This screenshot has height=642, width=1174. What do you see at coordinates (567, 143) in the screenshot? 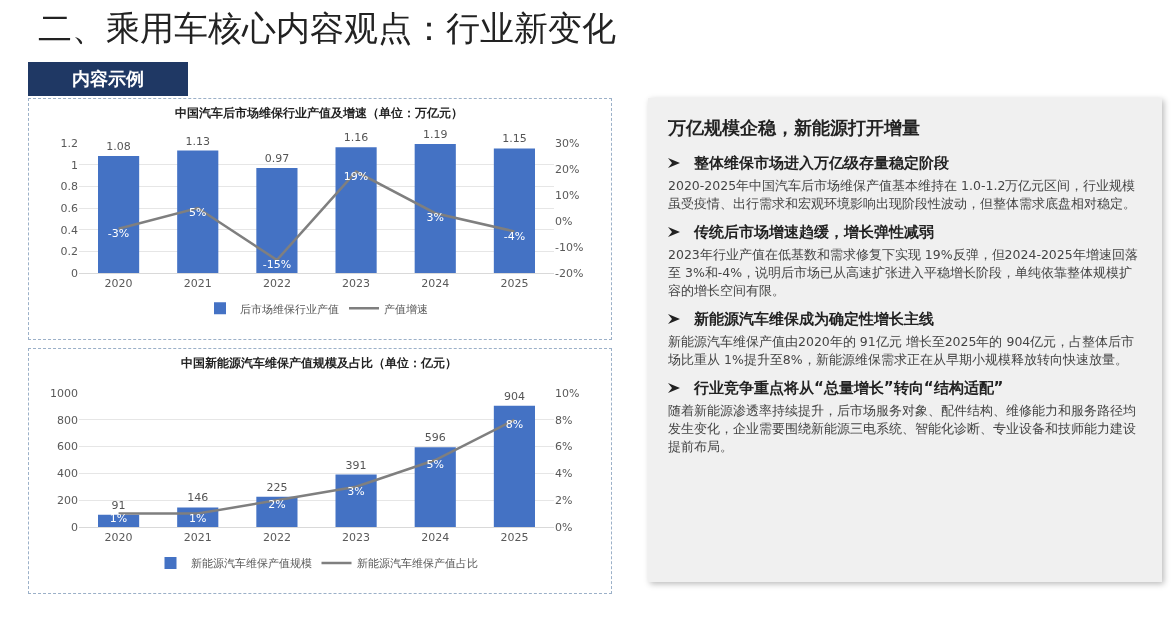
I see `y2-tick-label: 30%` at bounding box center [567, 143].